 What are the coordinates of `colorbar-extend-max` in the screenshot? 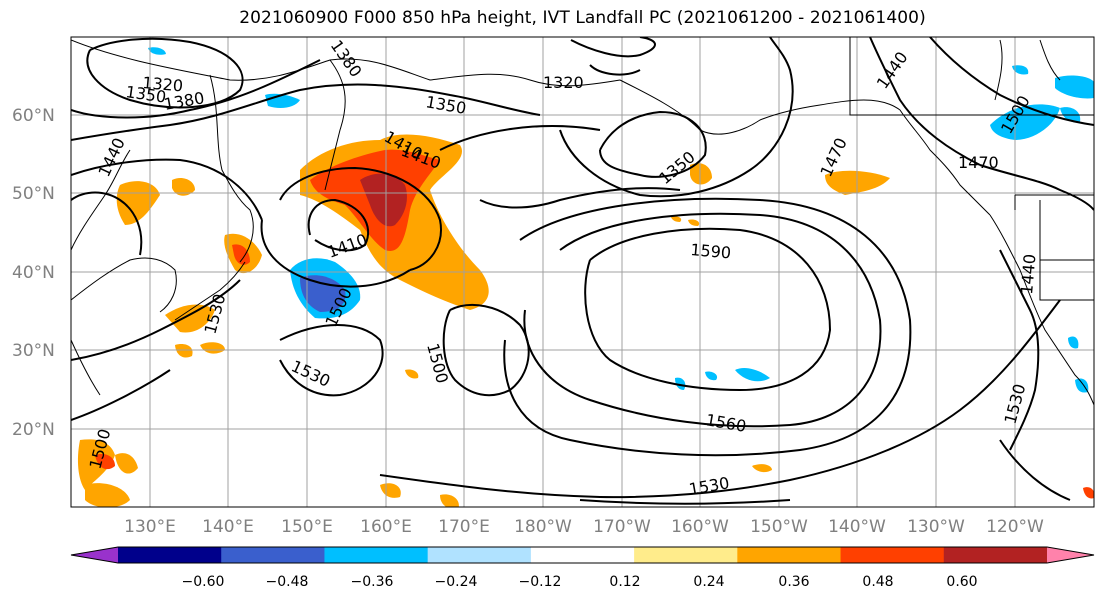 It's located at (1070, 555).